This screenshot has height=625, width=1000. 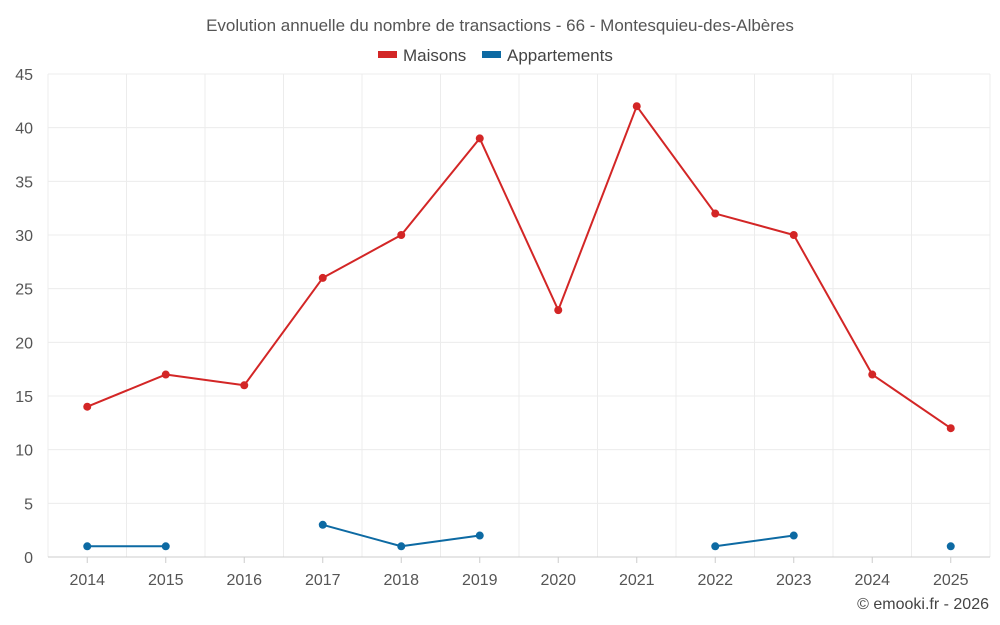 I want to click on x-tick-label: 2018, so click(x=401, y=580).